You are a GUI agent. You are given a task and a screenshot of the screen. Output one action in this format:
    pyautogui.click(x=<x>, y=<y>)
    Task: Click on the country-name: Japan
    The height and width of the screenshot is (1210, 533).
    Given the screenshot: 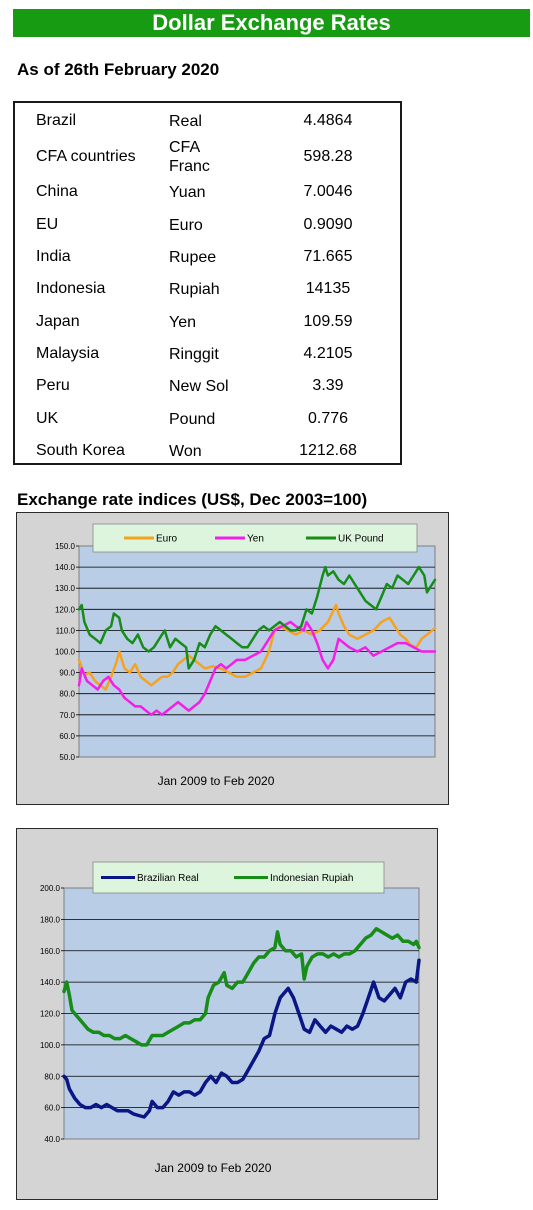 What is the action you would take?
    pyautogui.click(x=58, y=321)
    